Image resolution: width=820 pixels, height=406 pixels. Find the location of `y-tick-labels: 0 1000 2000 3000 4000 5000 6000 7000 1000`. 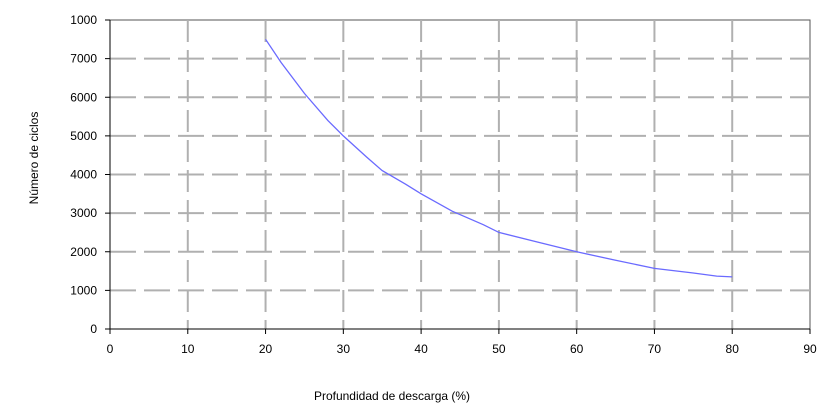

y-tick-labels: 0 1000 2000 3000 4000 5000 6000 7000 1000 is located at coordinates (83, 174).